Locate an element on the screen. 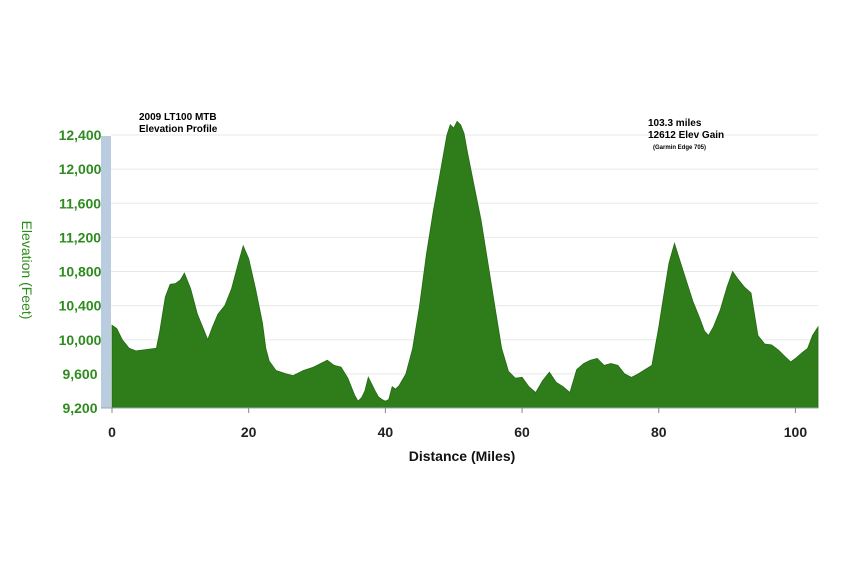 The height and width of the screenshot is (570, 848). y-tick-label-5: 11,200 is located at coordinates (80, 237).